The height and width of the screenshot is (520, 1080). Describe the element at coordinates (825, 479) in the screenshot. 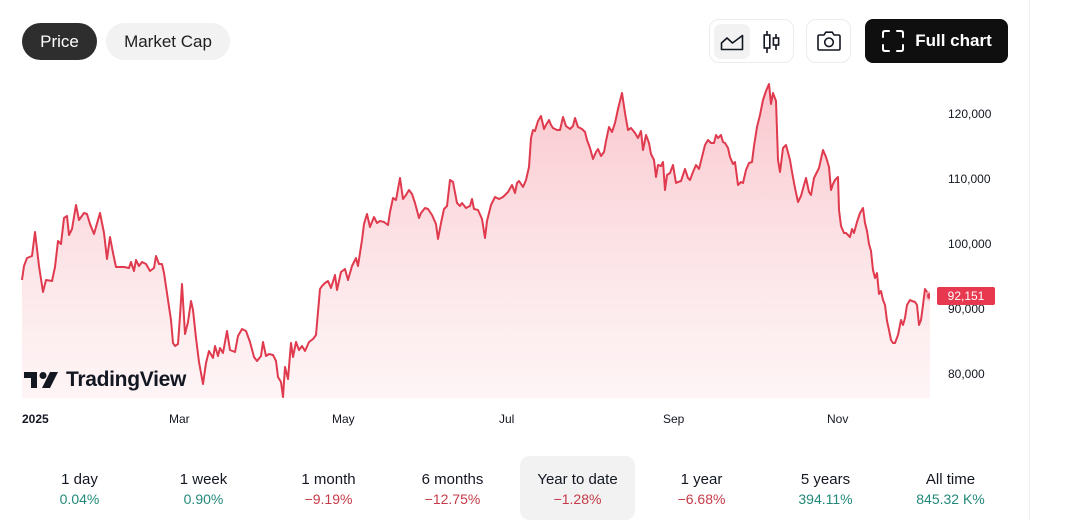

I see `period-label: 5 years` at that location.